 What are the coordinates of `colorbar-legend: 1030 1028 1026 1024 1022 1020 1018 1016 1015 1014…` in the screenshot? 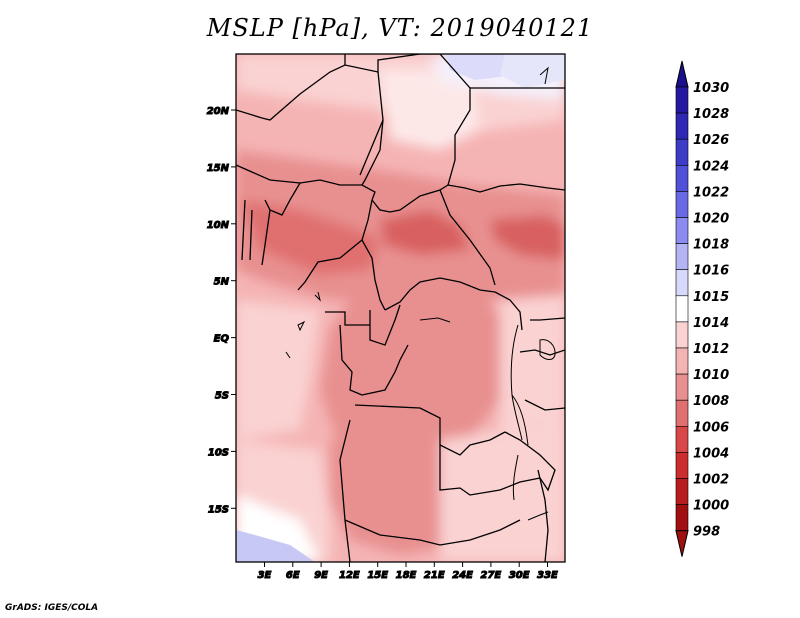 It's located at (702, 308).